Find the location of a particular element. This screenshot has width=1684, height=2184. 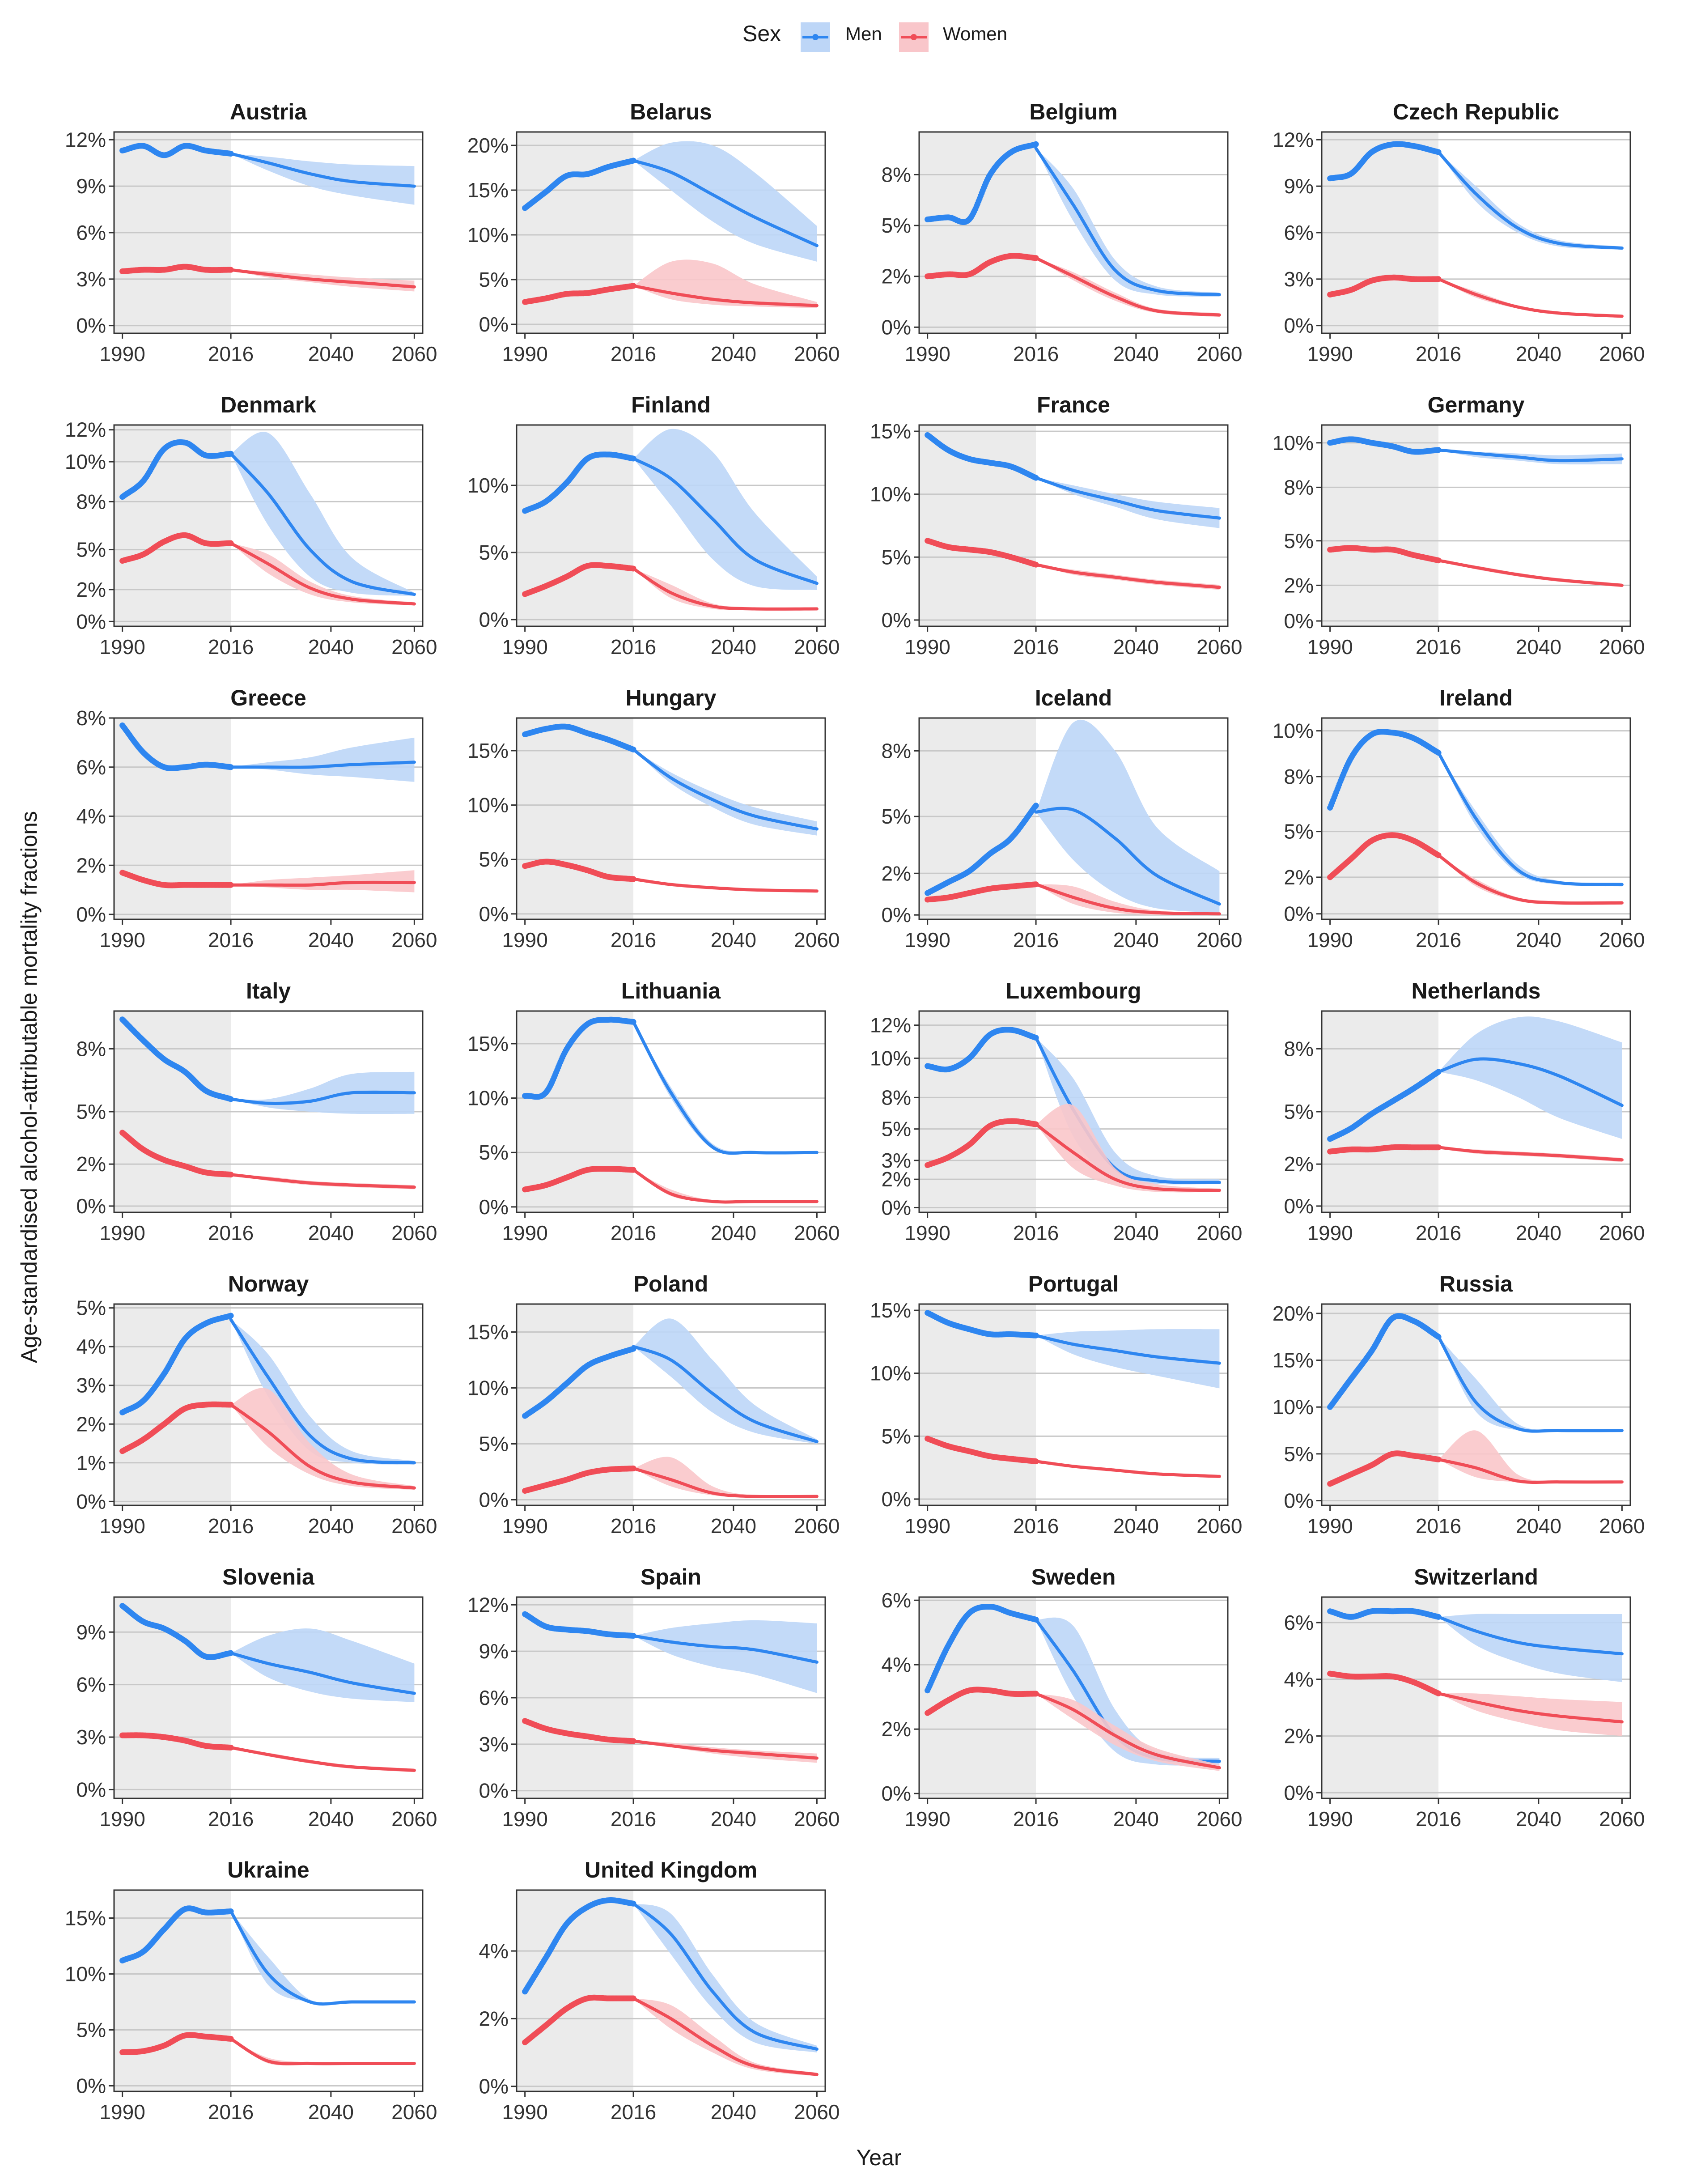

panel-title: Russia is located at coordinates (1476, 1283).